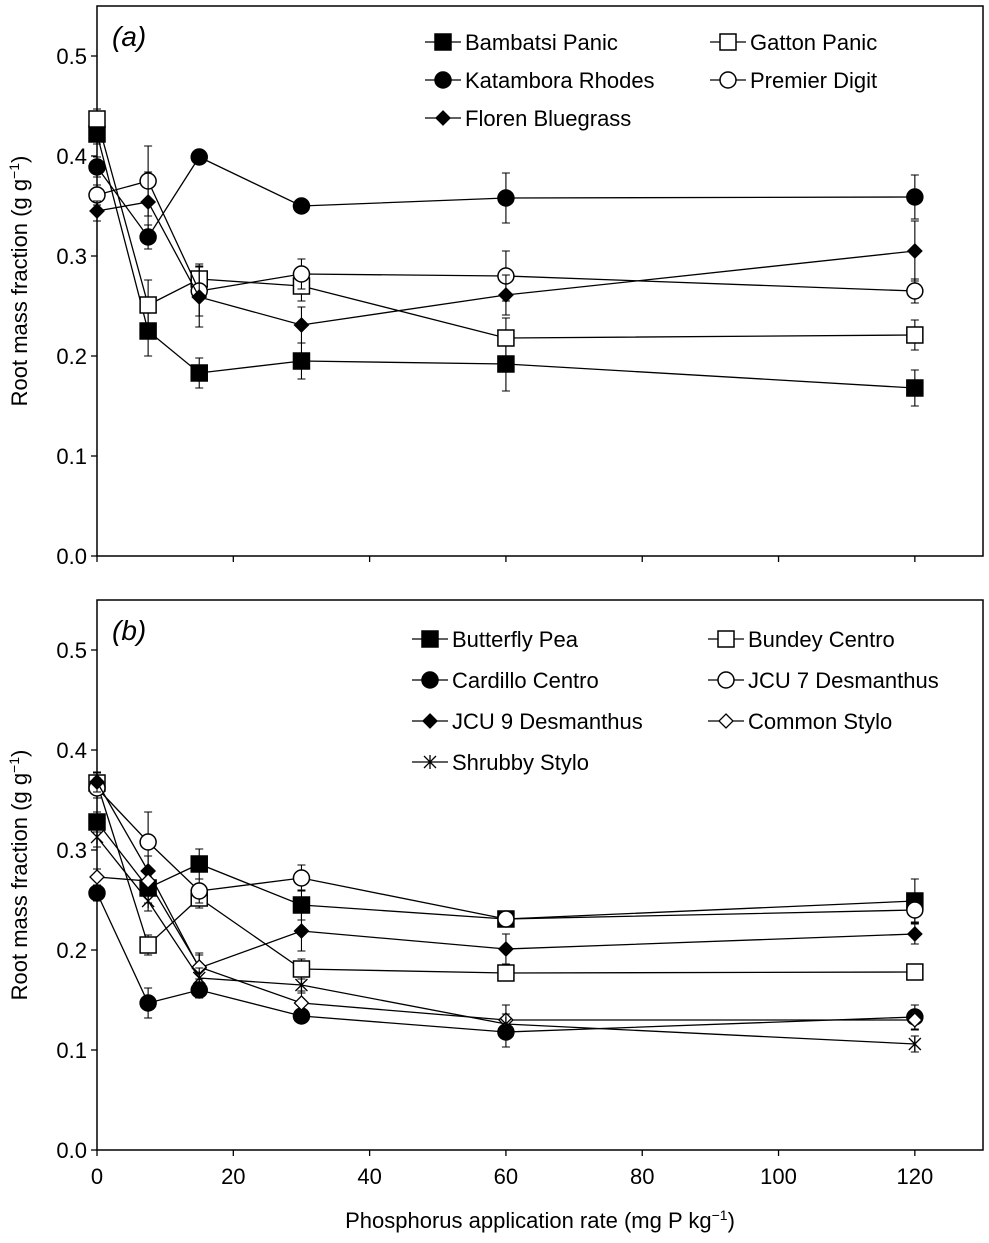 The height and width of the screenshot is (1243, 989). Describe the element at coordinates (560, 80) in the screenshot. I see `legend-label: Katambora Rhodes` at that location.